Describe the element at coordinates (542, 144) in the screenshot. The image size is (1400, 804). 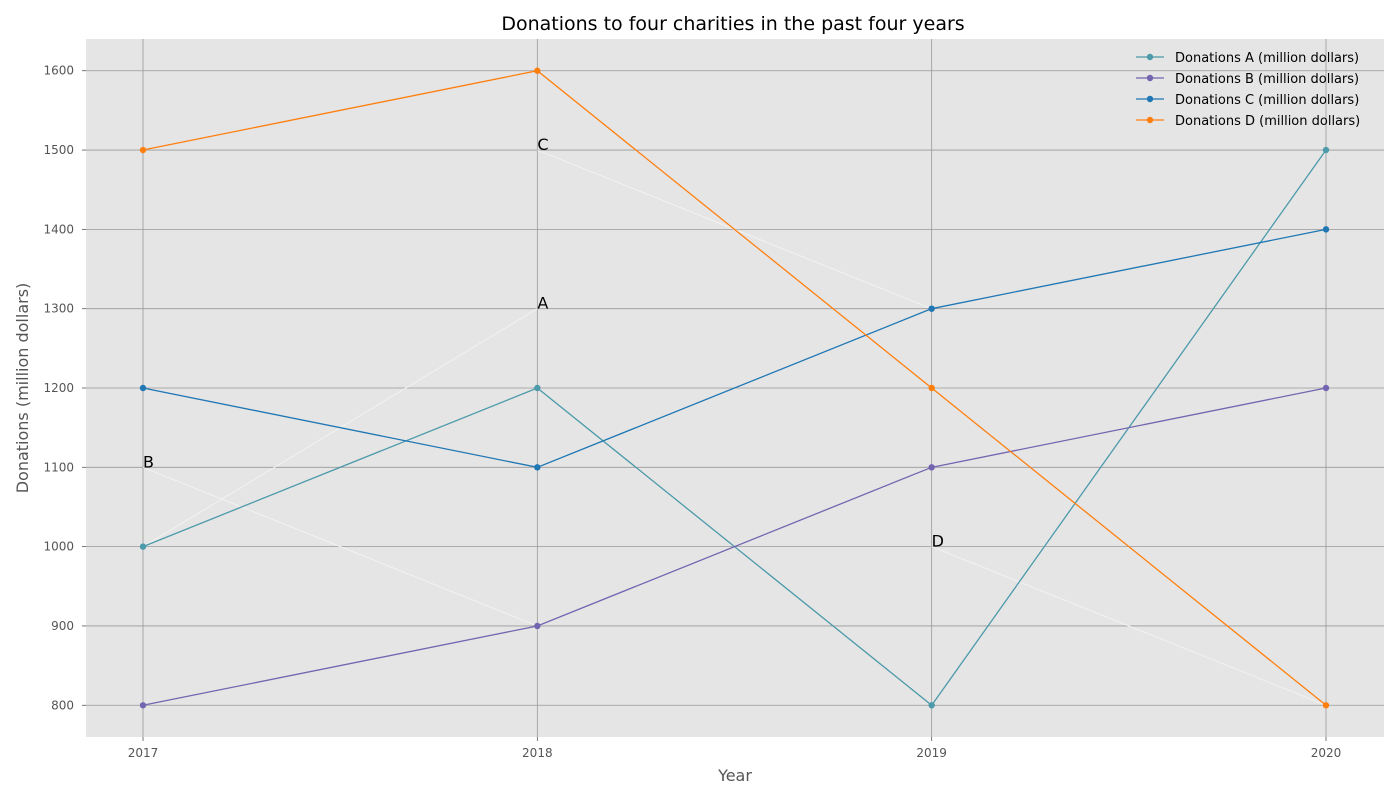
I see `annotation-label: C` at that location.